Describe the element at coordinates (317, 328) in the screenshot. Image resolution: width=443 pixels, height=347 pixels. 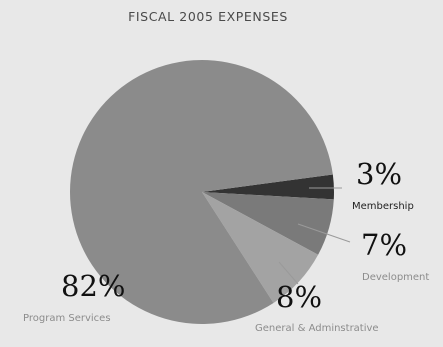
I see `general-admin-label: General & Adminstrative` at that location.